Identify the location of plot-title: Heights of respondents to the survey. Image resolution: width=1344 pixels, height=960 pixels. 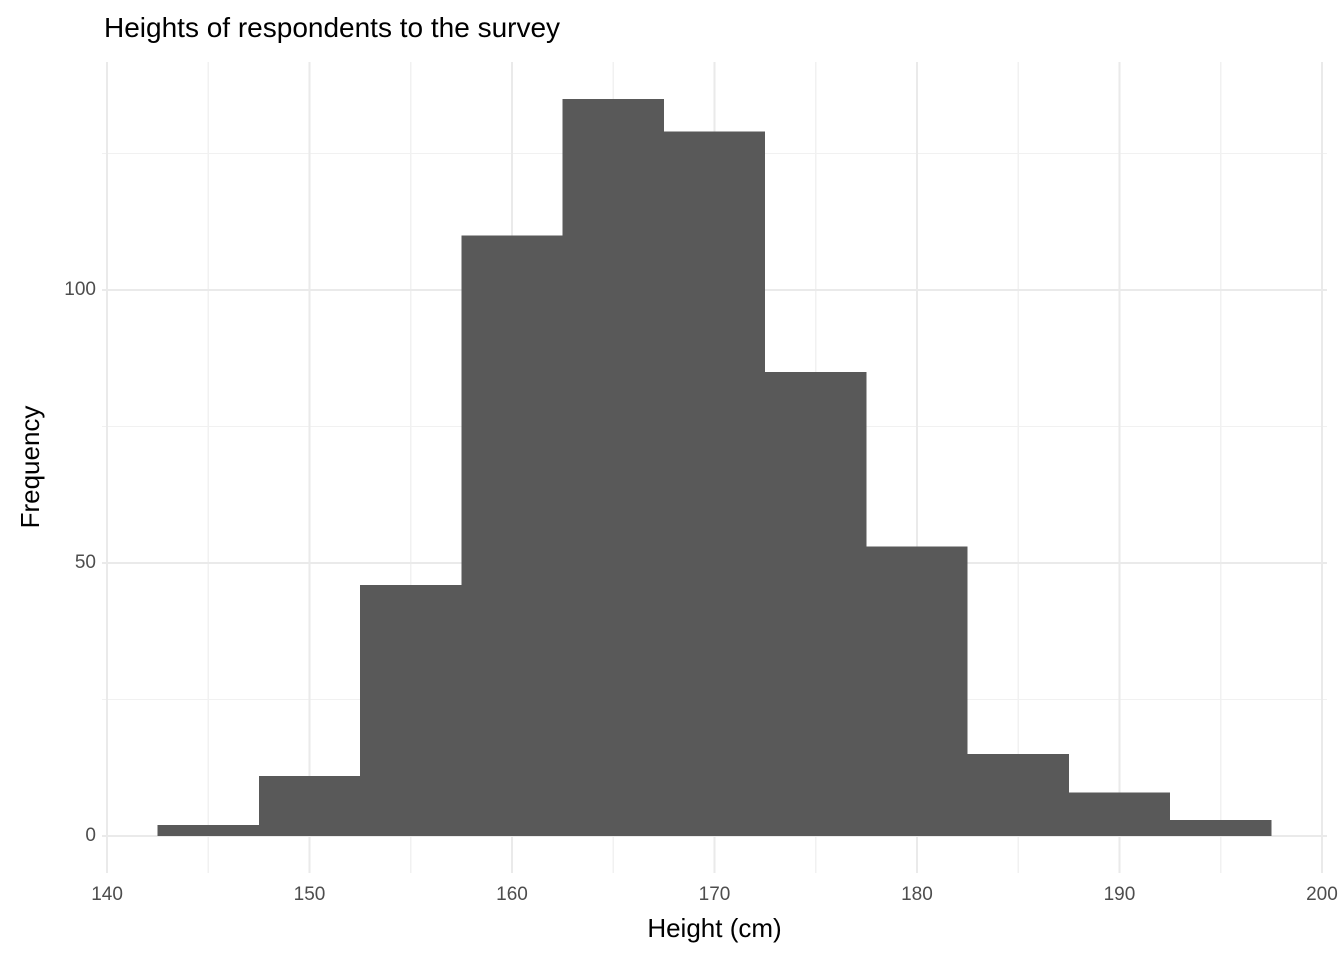
(332, 27).